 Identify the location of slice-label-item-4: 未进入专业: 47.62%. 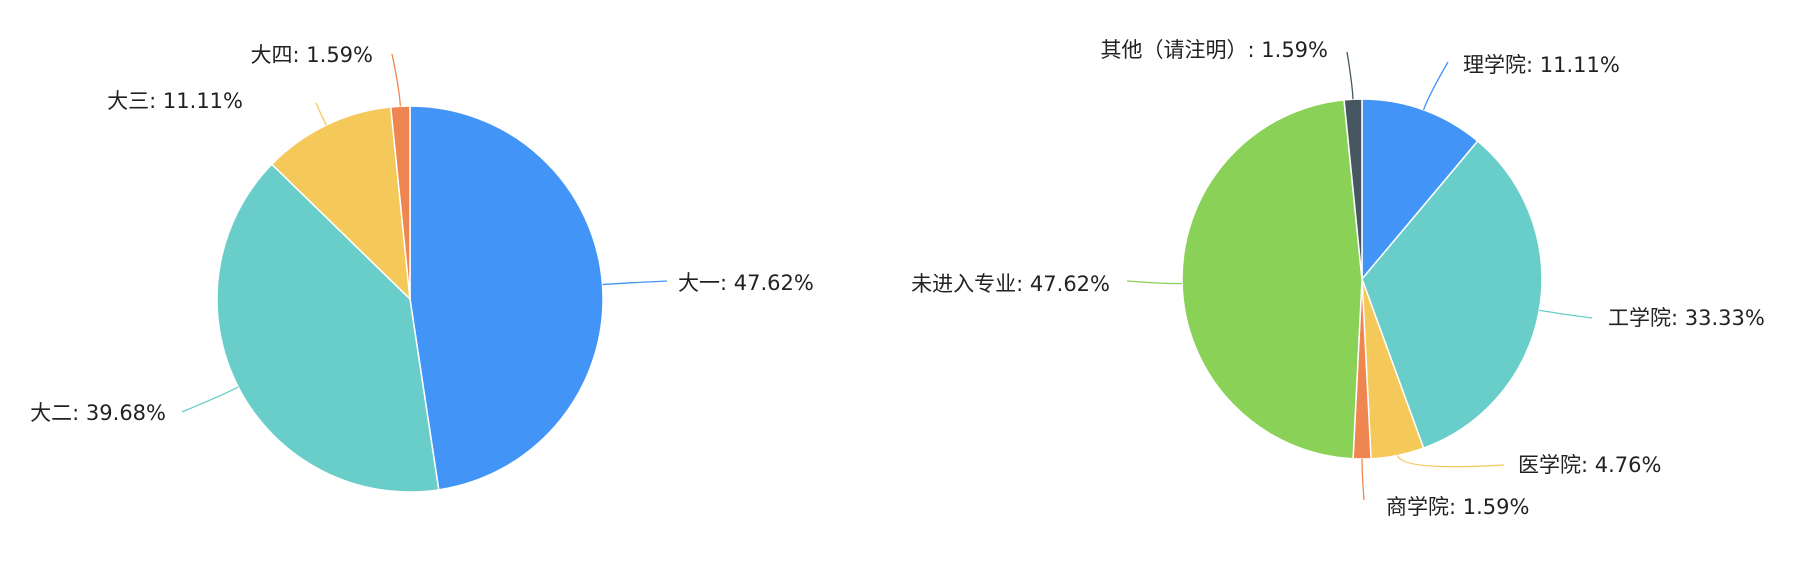
(1010, 284).